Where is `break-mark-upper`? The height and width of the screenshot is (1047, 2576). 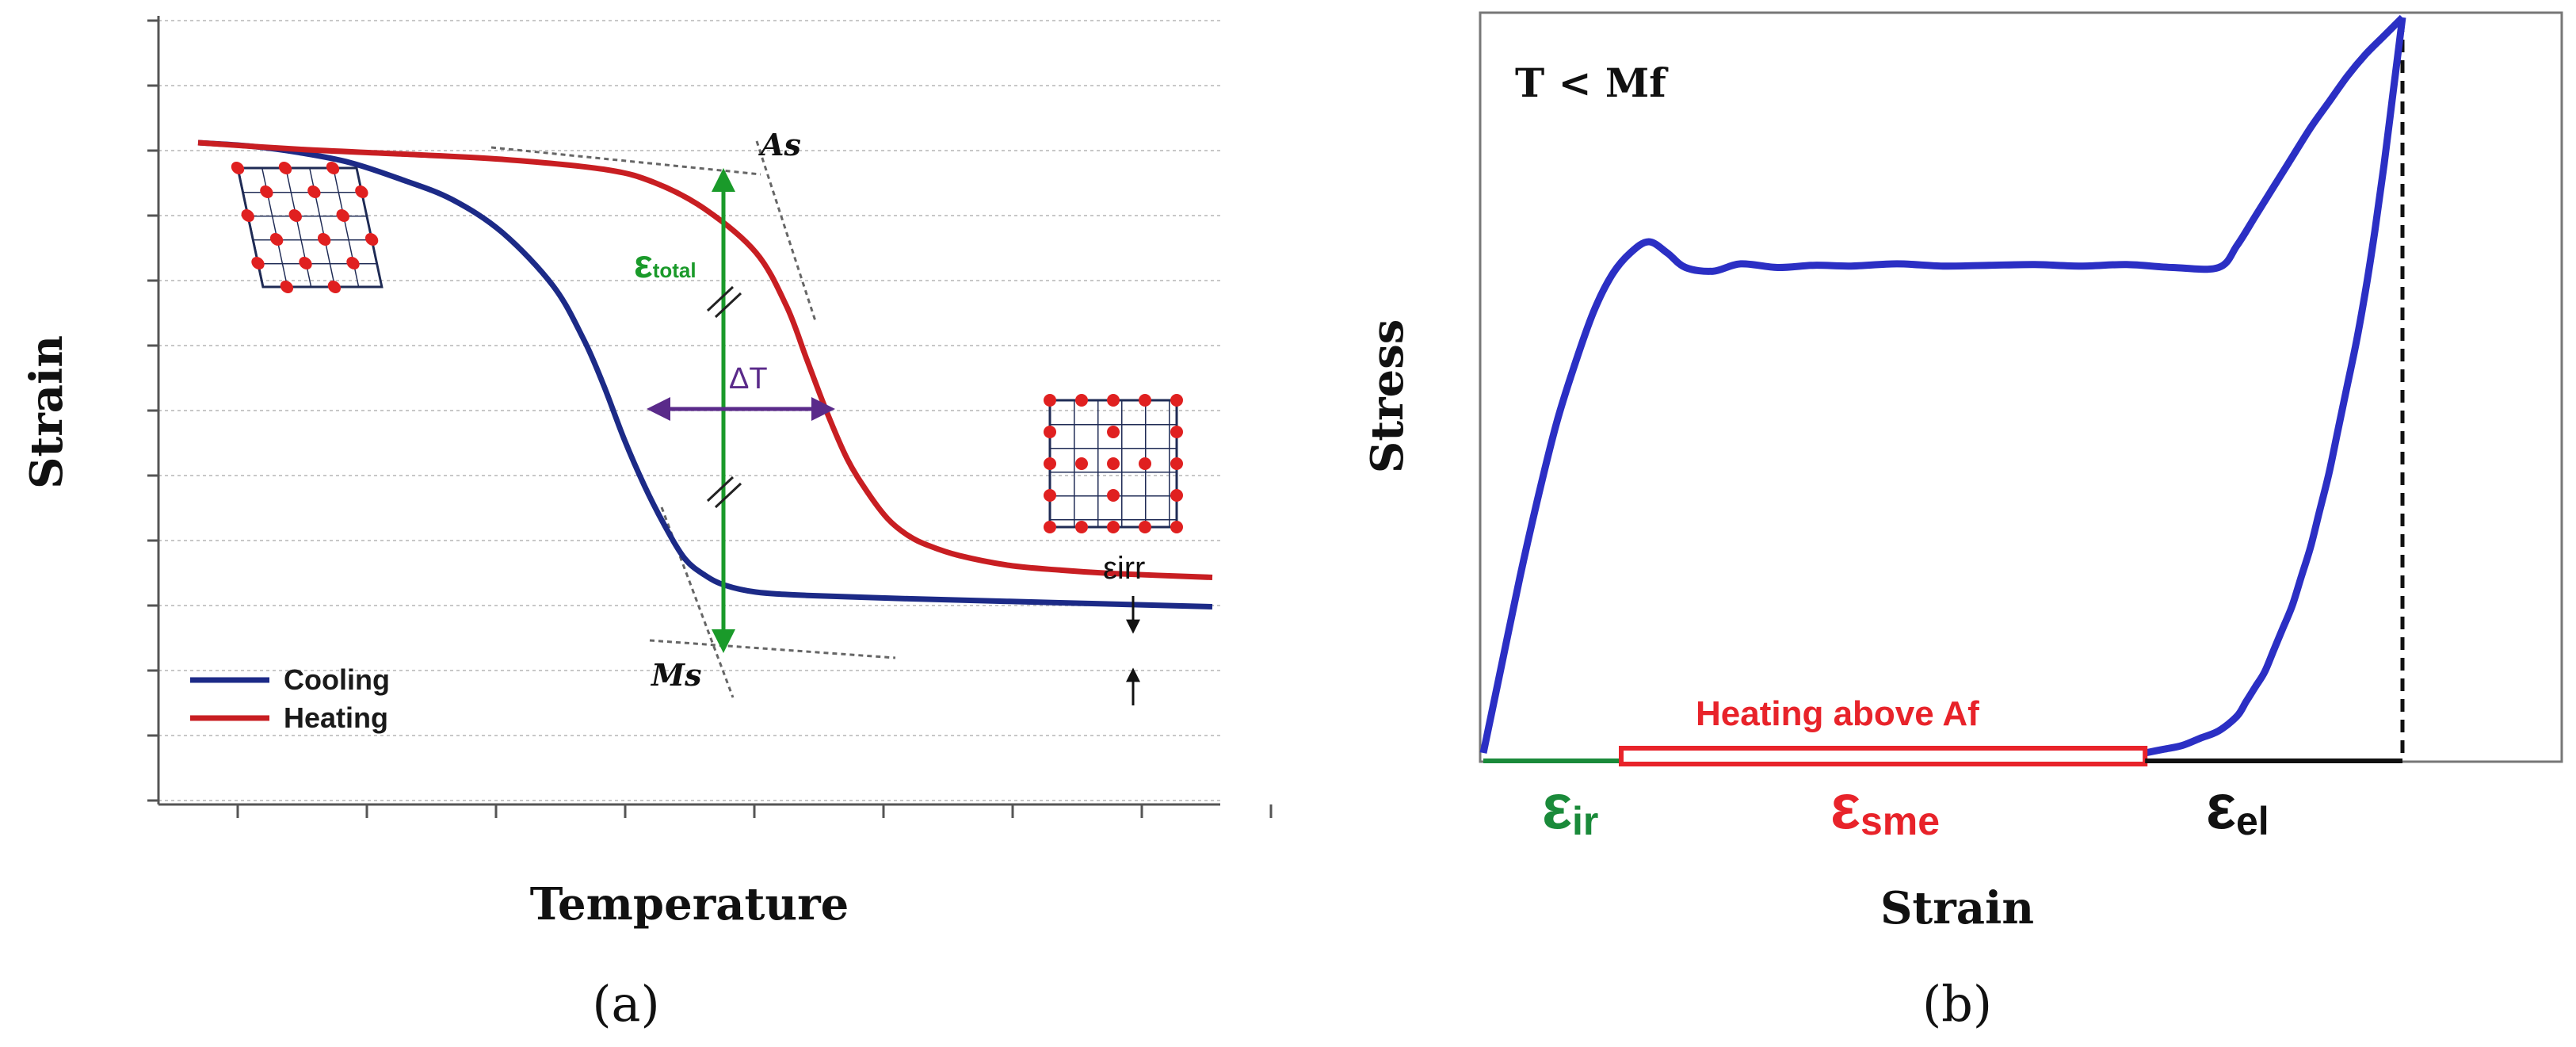
break-mark-upper is located at coordinates (724, 302).